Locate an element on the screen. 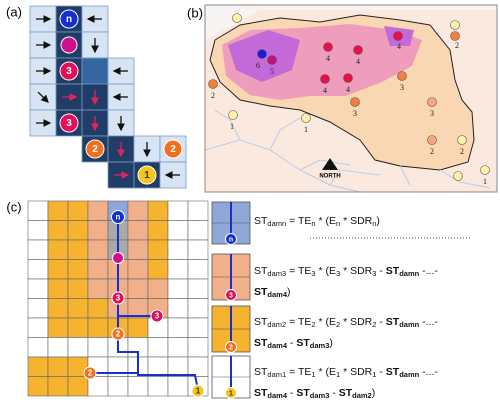 The width and height of the screenshot is (500, 404). node-label: n is located at coordinates (231, 239).